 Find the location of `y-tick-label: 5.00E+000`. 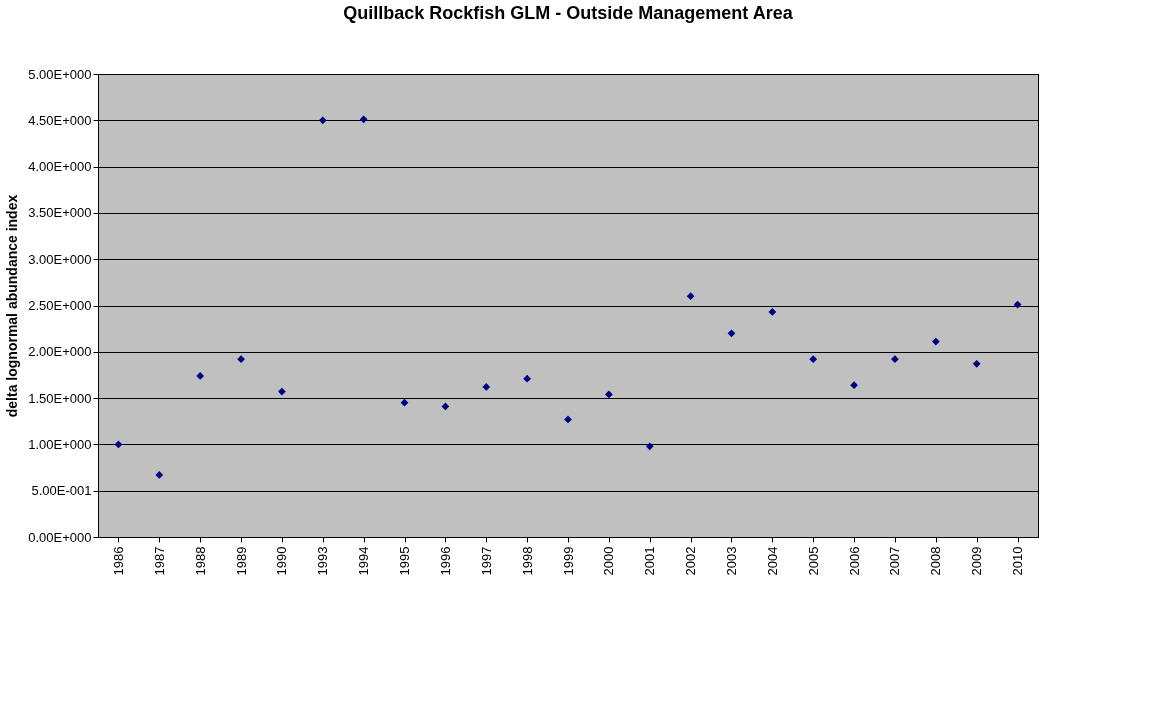

y-tick-label: 5.00E+000 is located at coordinates (60, 74).